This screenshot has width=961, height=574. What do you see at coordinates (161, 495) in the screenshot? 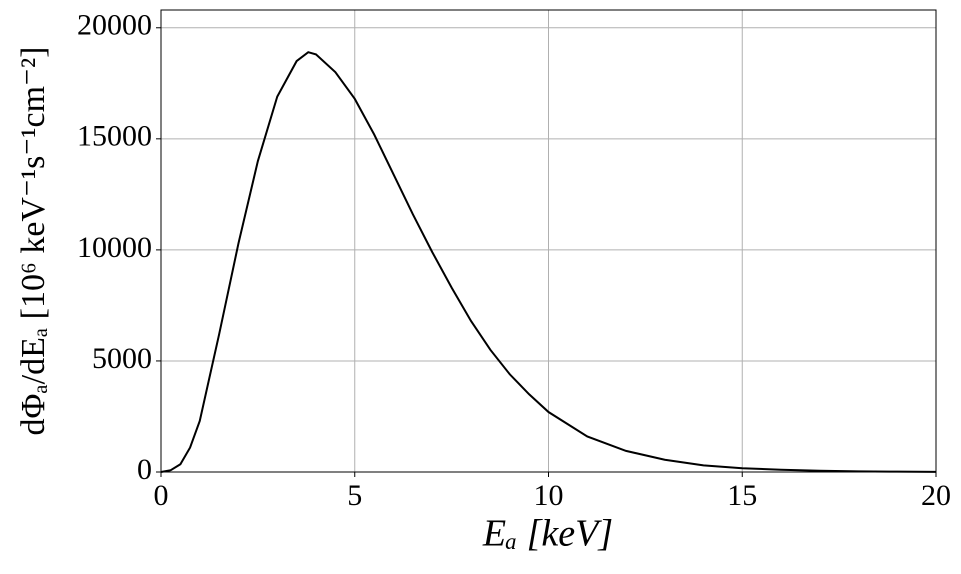
I see `x-tick-label: 0` at bounding box center [161, 495].